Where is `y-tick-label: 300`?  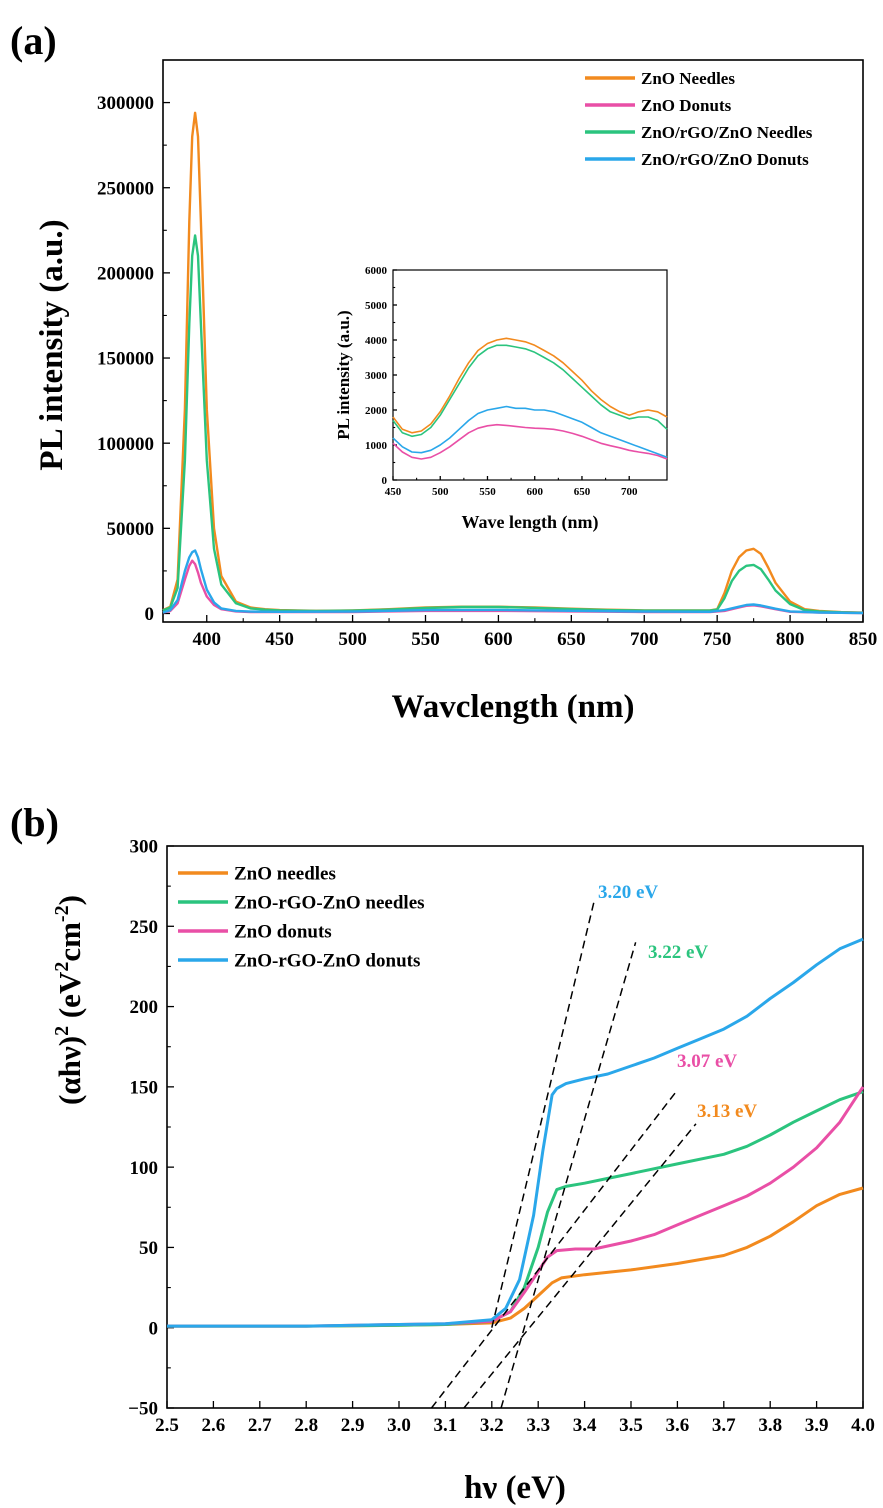
y-tick-label: 300 is located at coordinates (144, 847).